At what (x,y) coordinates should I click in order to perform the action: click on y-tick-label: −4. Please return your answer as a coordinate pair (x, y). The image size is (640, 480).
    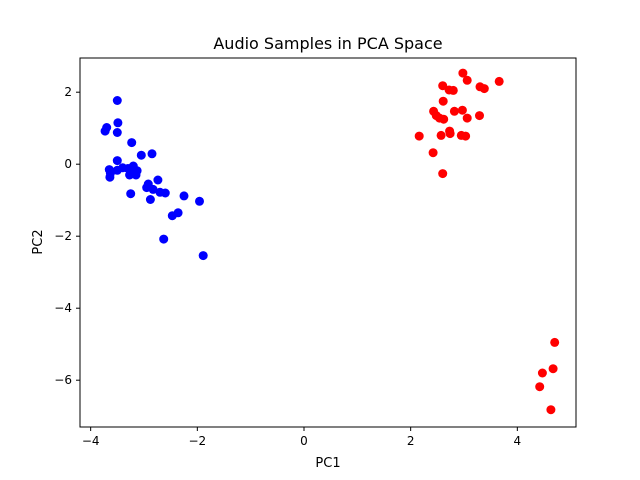
    Looking at the image, I should click on (63, 308).